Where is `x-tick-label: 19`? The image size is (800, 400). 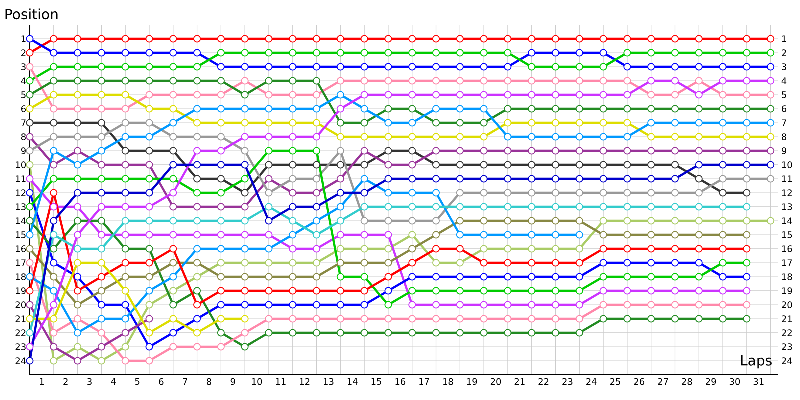 x-tick-label: 19 is located at coordinates (472, 382).